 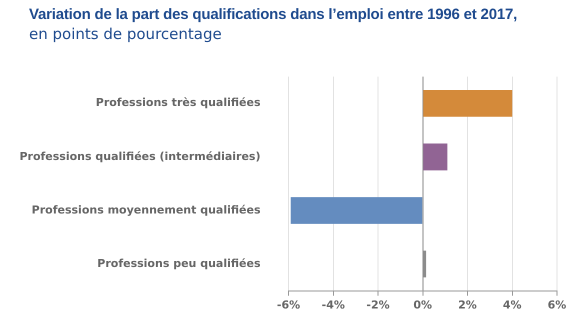 I want to click on x-tick-label: -2%, so click(x=378, y=305).